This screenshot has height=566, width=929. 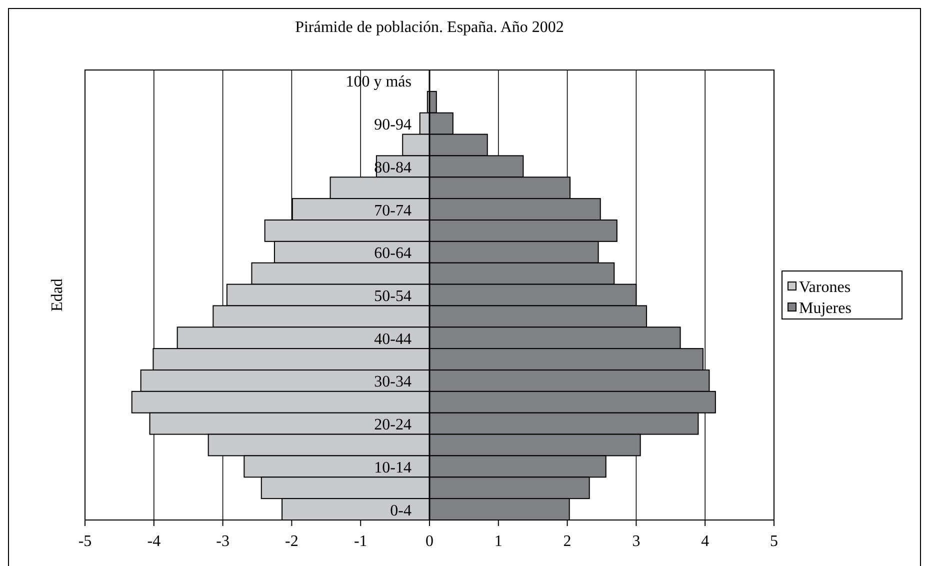 What do you see at coordinates (57, 295) in the screenshot?
I see `y-axis-title: Edad` at bounding box center [57, 295].